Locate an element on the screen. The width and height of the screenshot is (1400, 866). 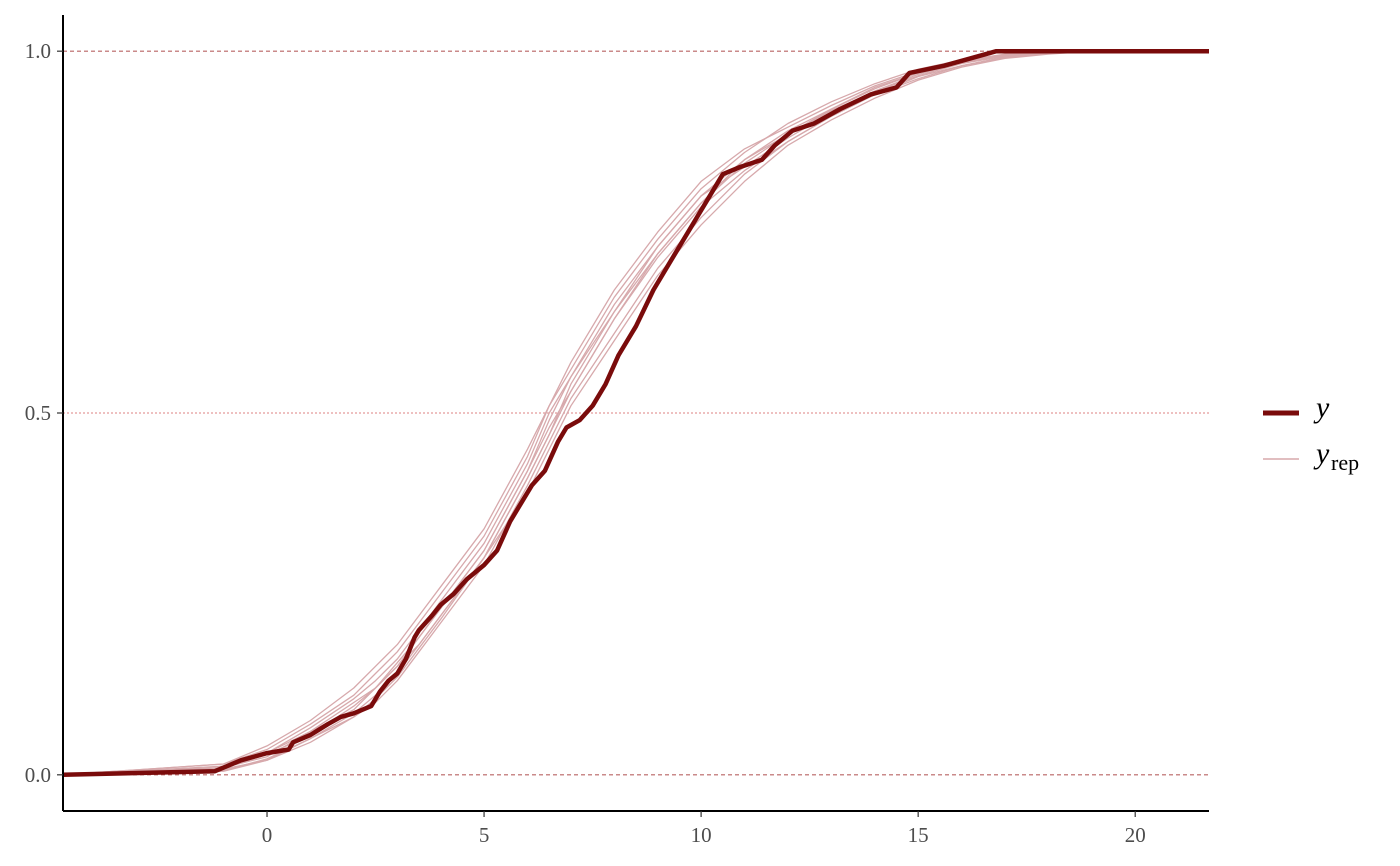
legend-item-y: y is located at coordinates (1296, 407).